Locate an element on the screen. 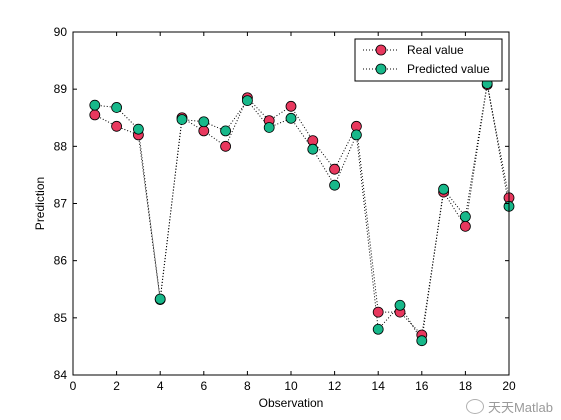  legend-label-0: Real value is located at coordinates (435, 50).